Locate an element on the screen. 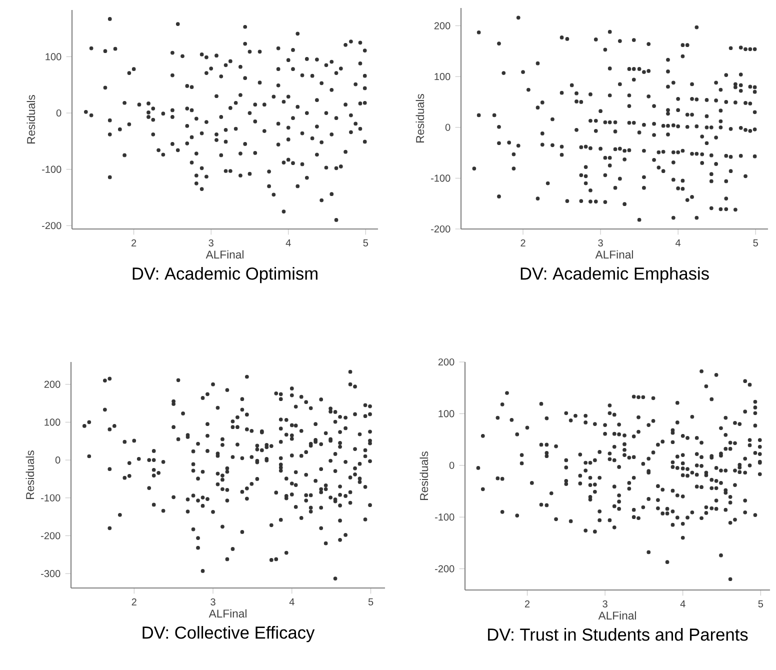 The image size is (776, 670). y-tick-label: -300 is located at coordinates (50, 574).